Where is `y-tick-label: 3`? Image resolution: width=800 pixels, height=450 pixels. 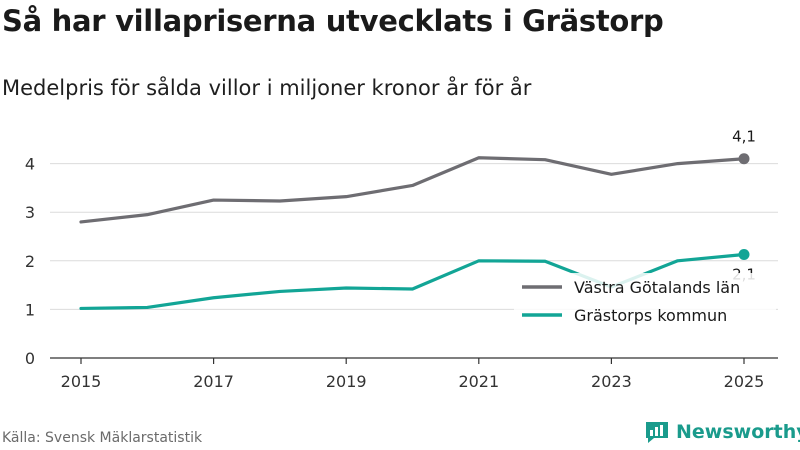
y-tick-label: 3 is located at coordinates (30, 212).